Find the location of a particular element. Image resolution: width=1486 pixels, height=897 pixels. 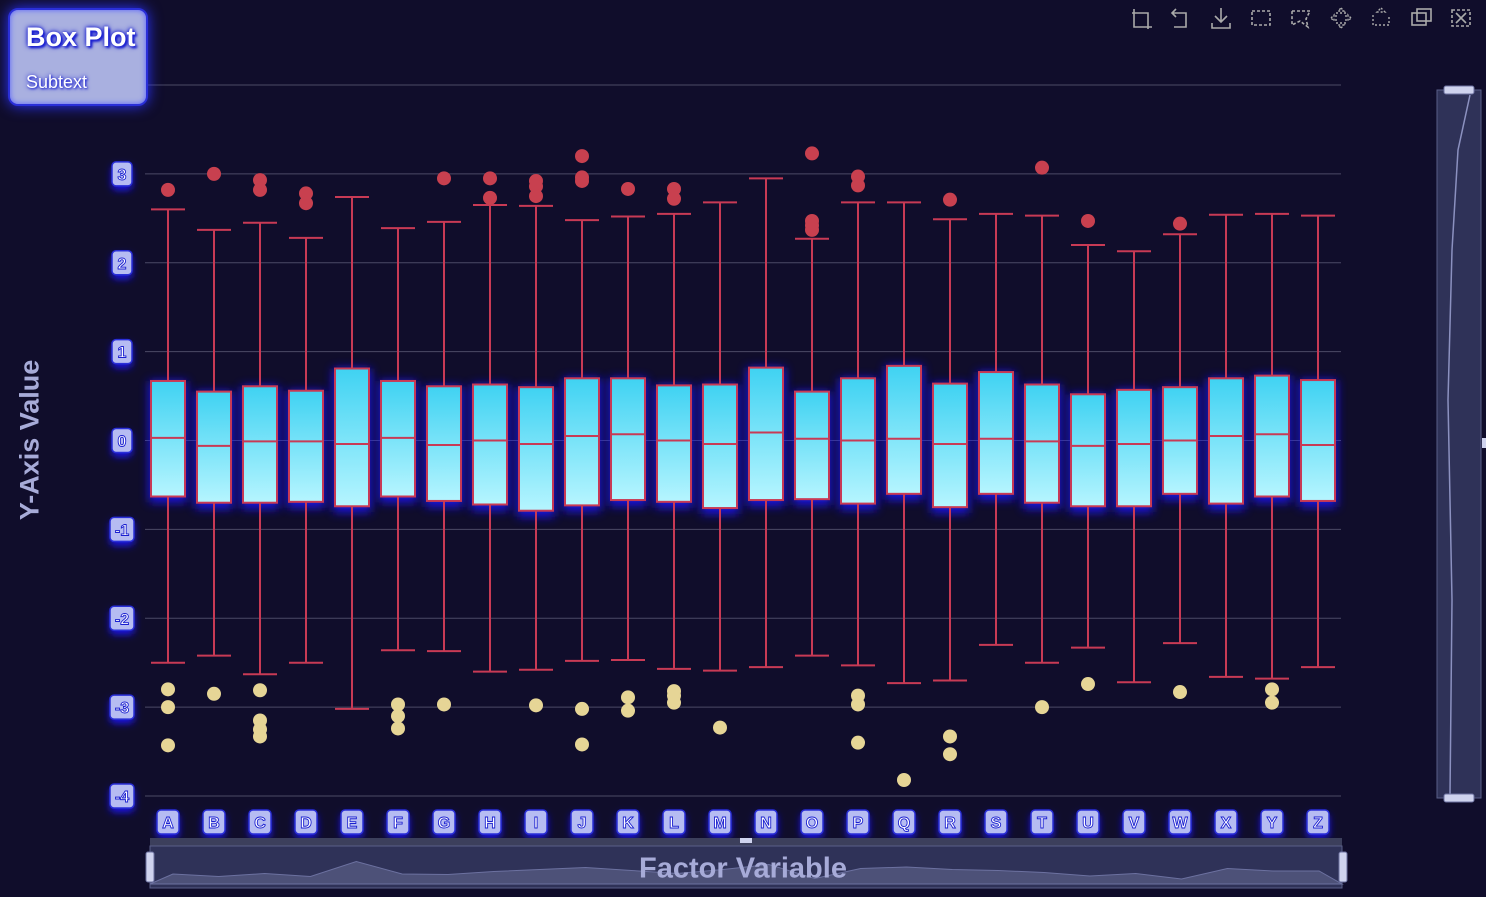

box-L is located at coordinates (674, 441).